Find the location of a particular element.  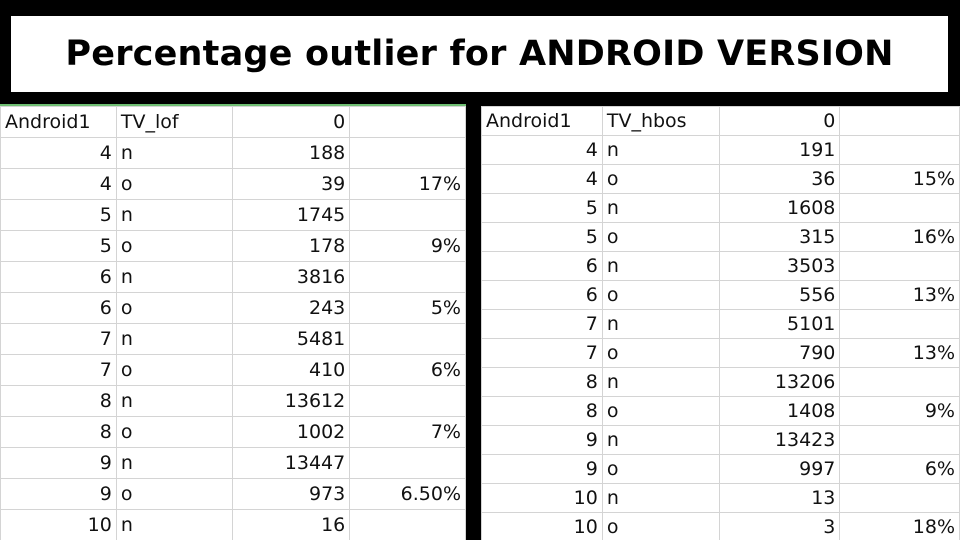

count-cell: 16 is located at coordinates (291, 524).